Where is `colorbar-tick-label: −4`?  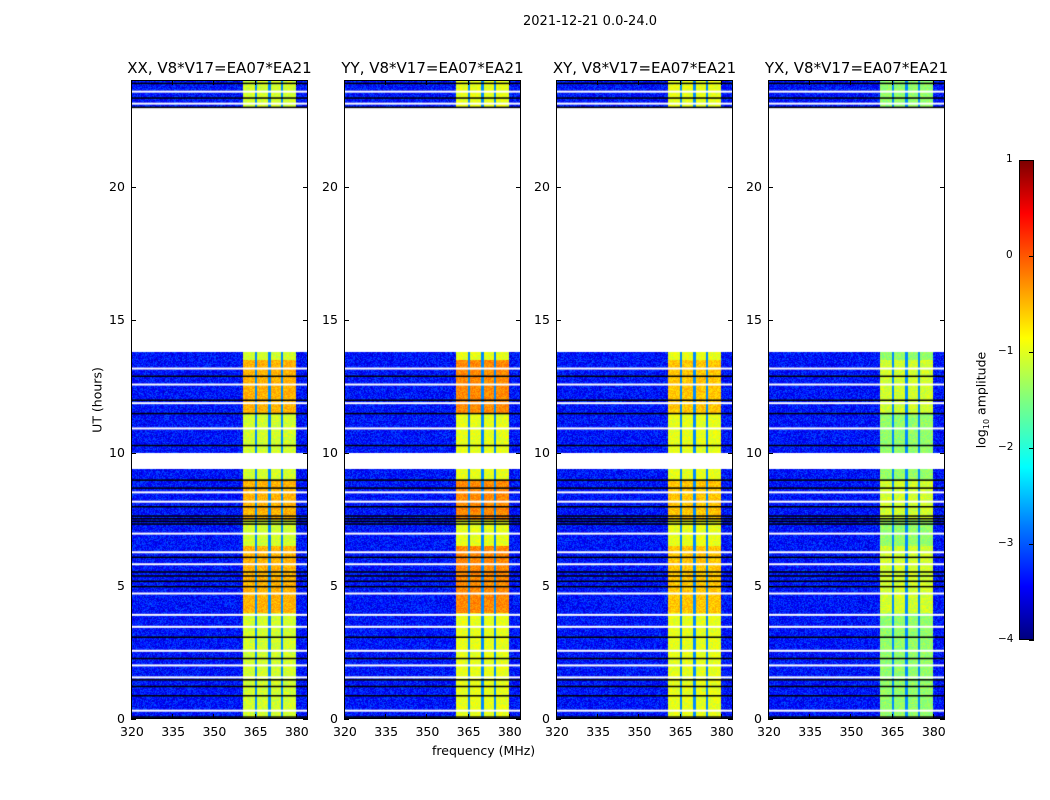
colorbar-tick-label: −4 is located at coordinates (1006, 639).